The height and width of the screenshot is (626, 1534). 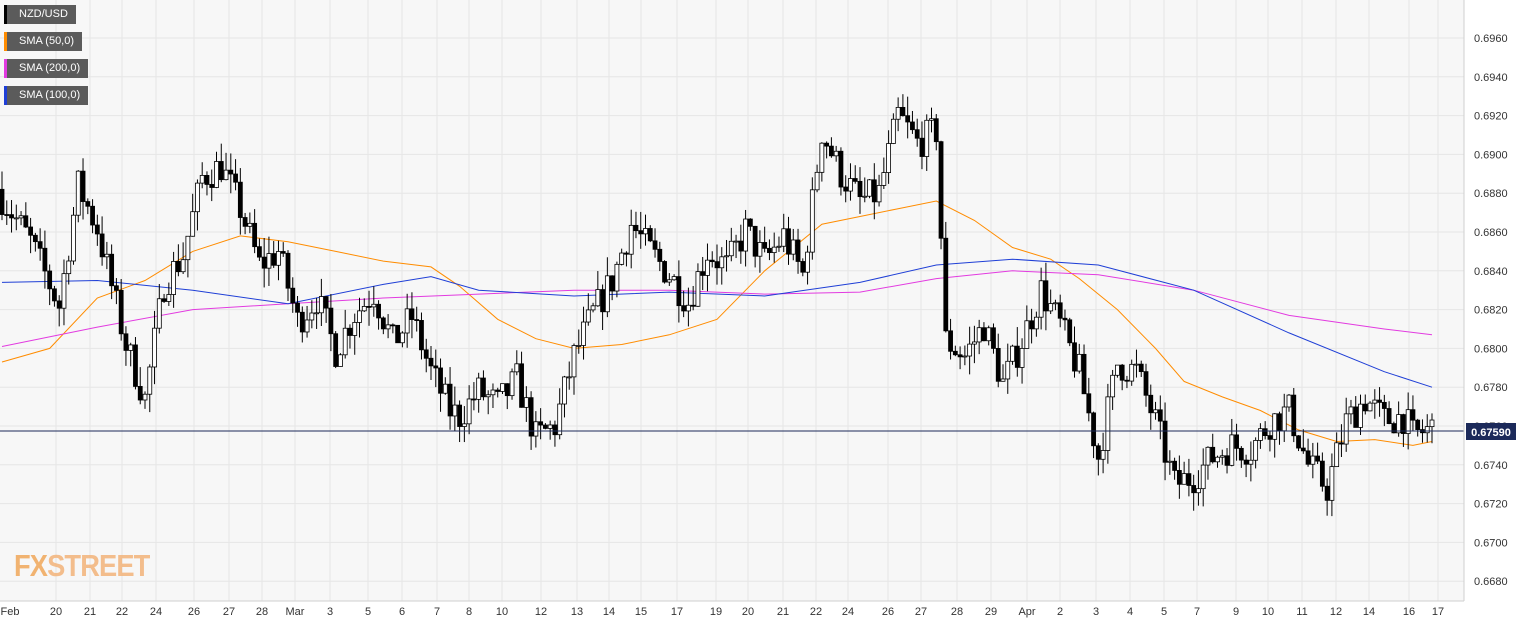 What do you see at coordinates (888, 612) in the screenshot?
I see `x-tick-label: 26` at bounding box center [888, 612].